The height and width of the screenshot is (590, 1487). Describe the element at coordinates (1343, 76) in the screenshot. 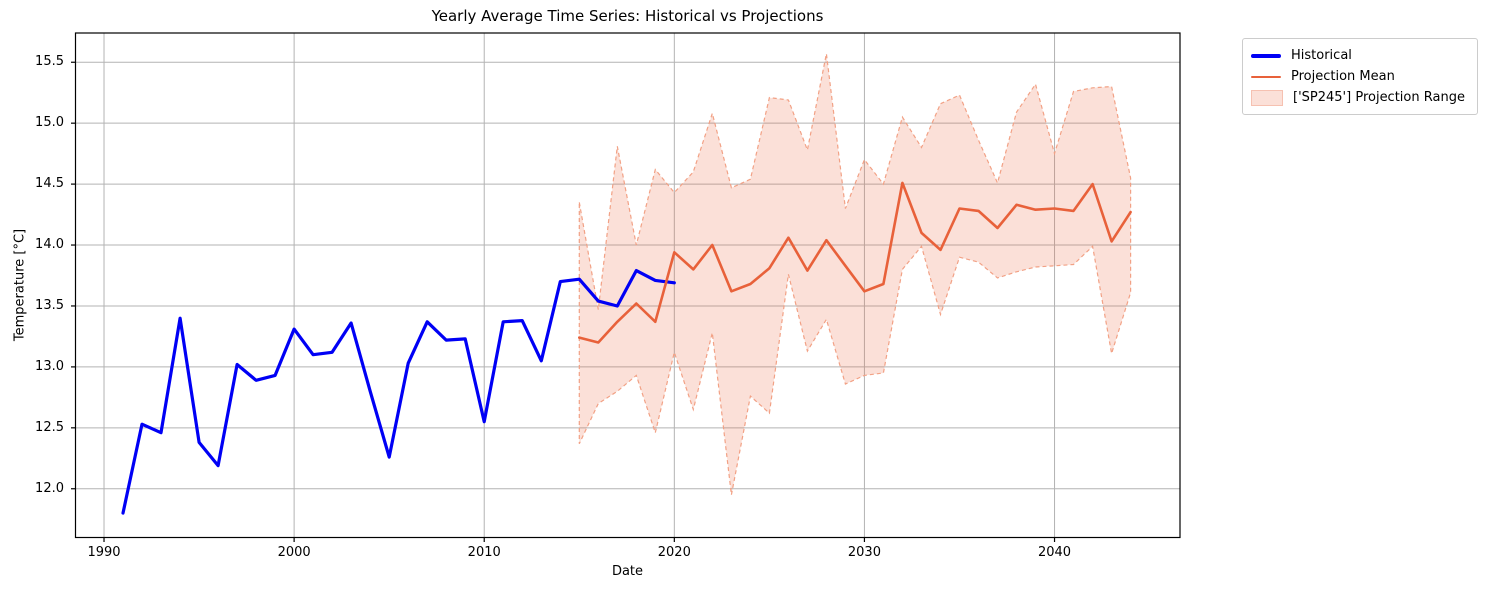

I see `legend-label: Projection Mean` at that location.